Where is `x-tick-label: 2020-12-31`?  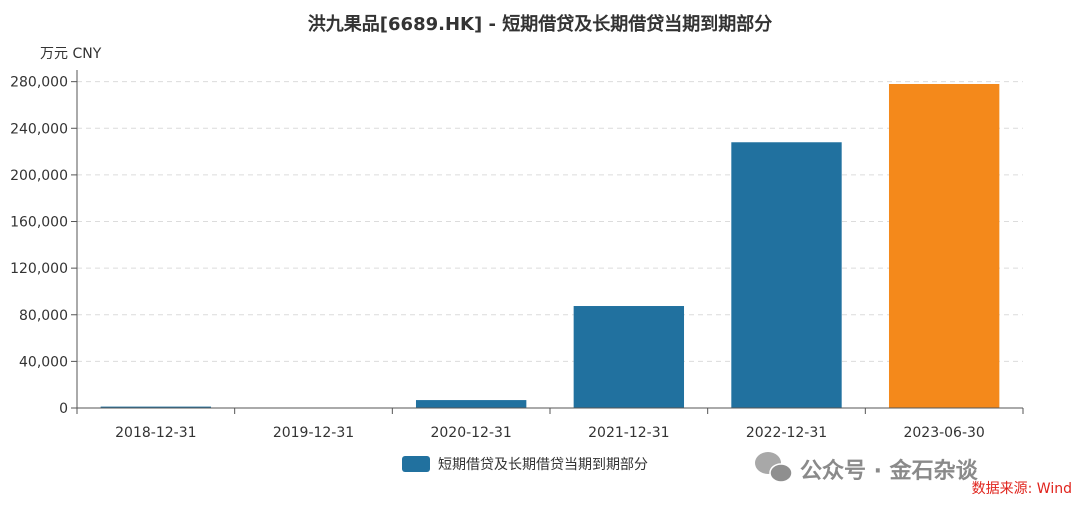 x-tick-label: 2020-12-31 is located at coordinates (470, 433).